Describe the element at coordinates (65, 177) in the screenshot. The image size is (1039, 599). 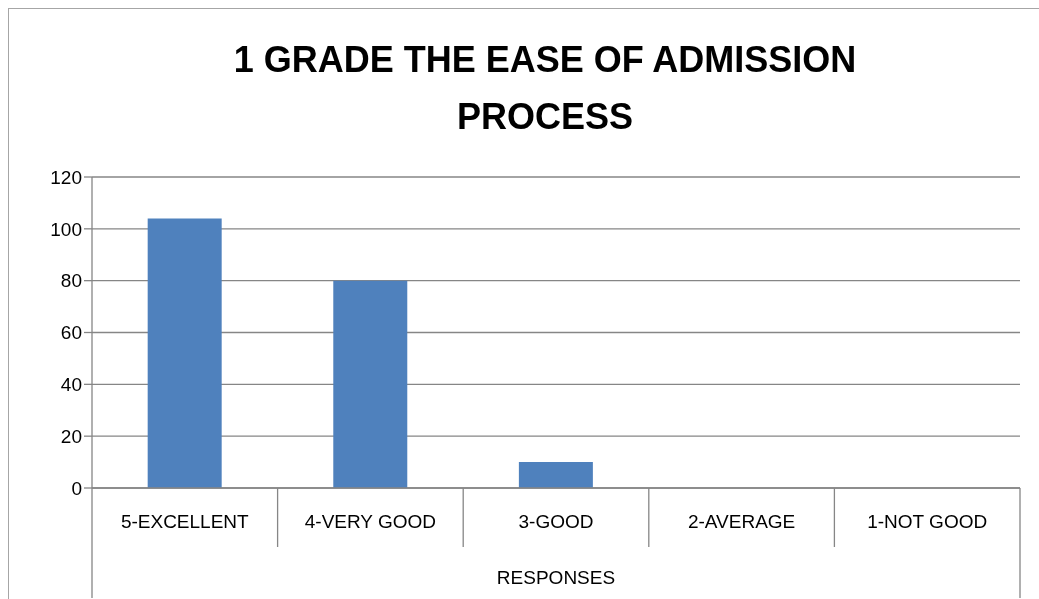
I see `y-tick-label: 120` at that location.